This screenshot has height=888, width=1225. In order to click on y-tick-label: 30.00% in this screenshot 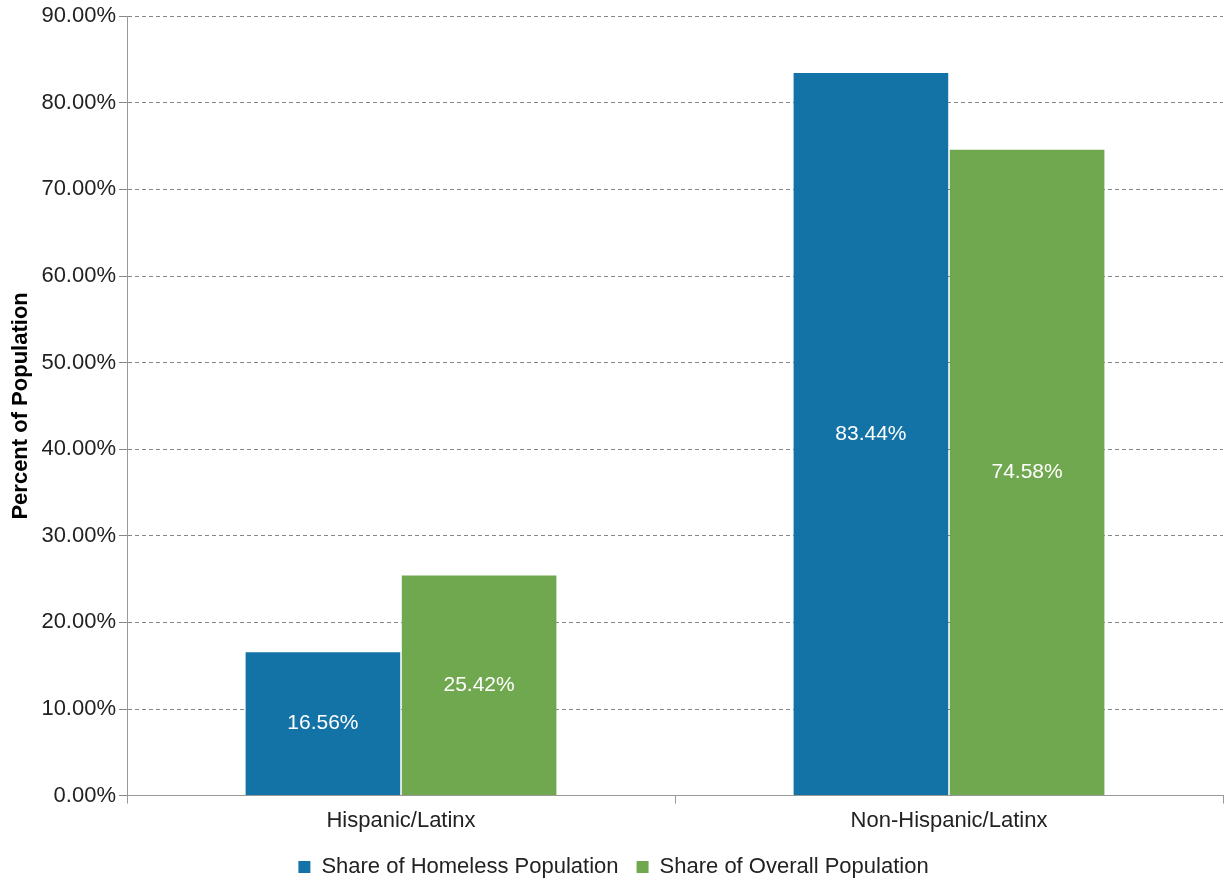, I will do `click(79, 534)`.